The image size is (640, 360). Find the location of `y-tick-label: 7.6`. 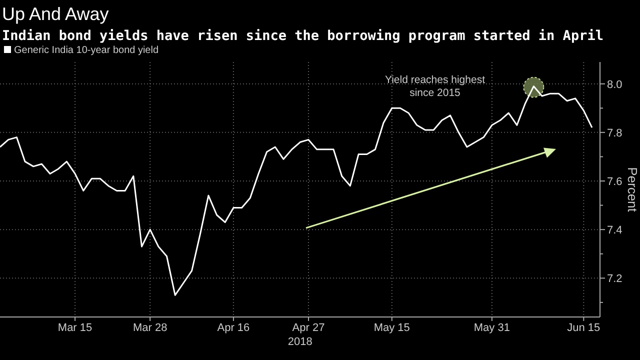

y-tick-label: 7.6 is located at coordinates (614, 182).